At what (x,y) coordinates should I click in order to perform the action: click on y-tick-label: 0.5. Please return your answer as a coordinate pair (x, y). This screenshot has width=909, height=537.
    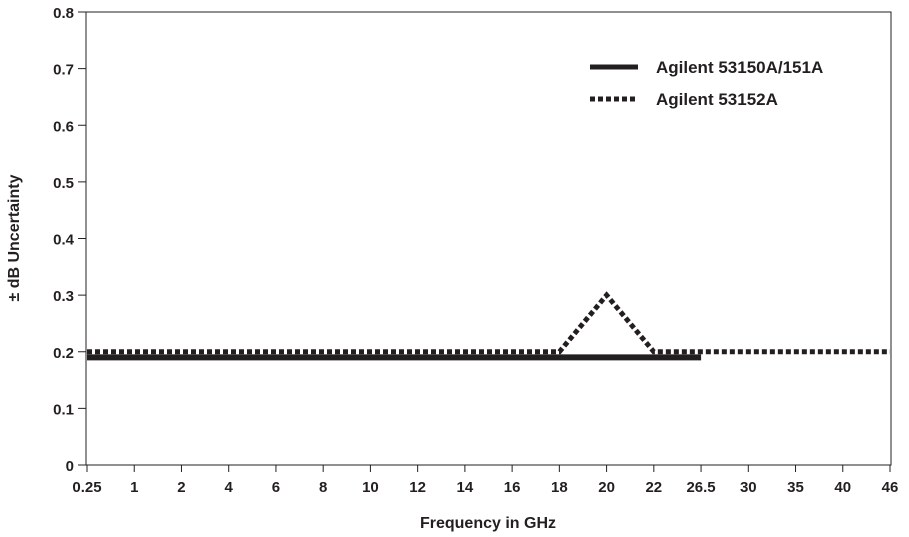
    Looking at the image, I should click on (63, 183).